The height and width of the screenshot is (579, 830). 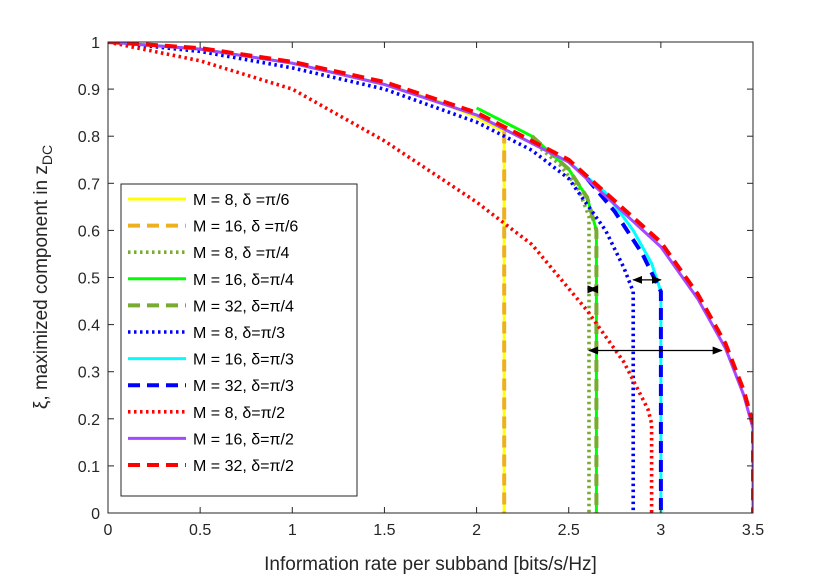 What do you see at coordinates (245, 227) in the screenshot?
I see `legend-label: M = 16, δ =π/6` at bounding box center [245, 227].